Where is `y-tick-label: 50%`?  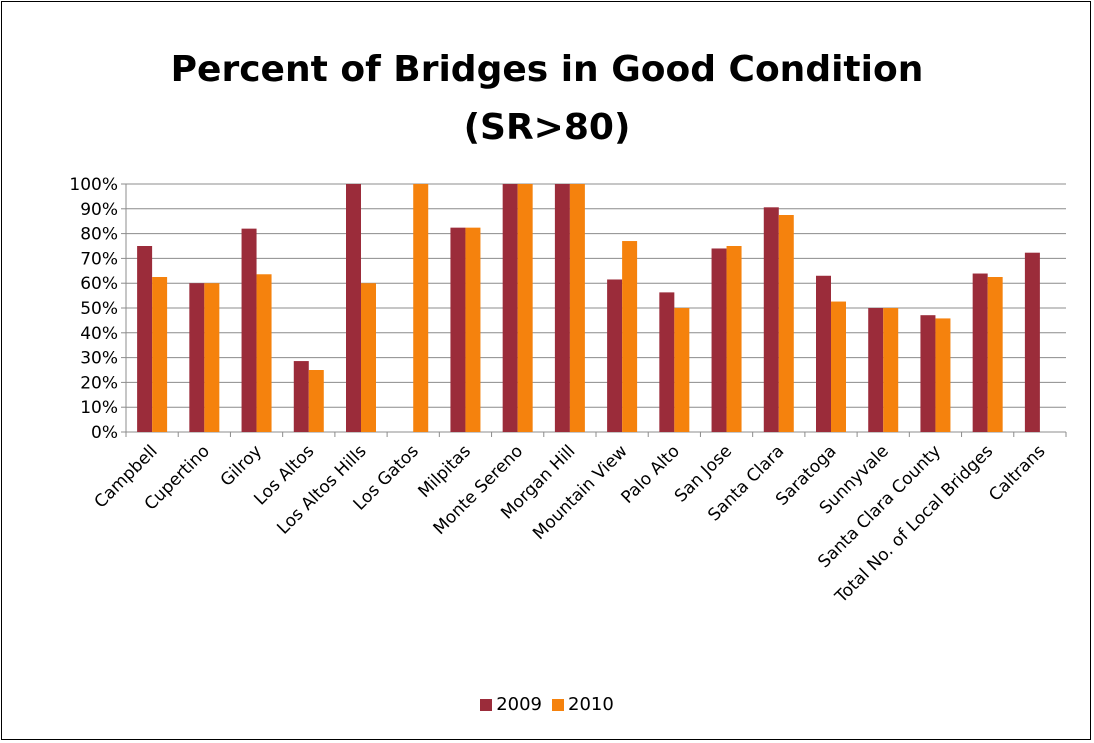 y-tick-label: 50% is located at coordinates (99, 309).